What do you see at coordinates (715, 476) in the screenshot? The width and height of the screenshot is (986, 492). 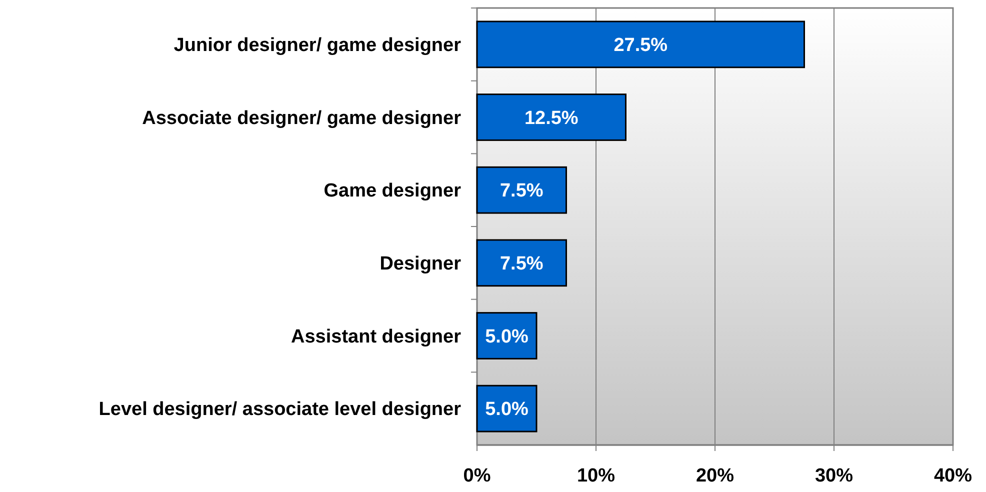 I see `x-tick-label: 20%` at bounding box center [715, 476].